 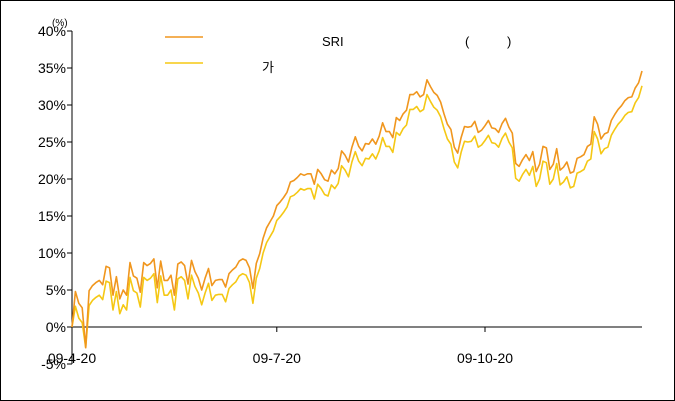 What do you see at coordinates (338, 54) in the screenshot?
I see `legend: SRI ( ) 가` at bounding box center [338, 54].